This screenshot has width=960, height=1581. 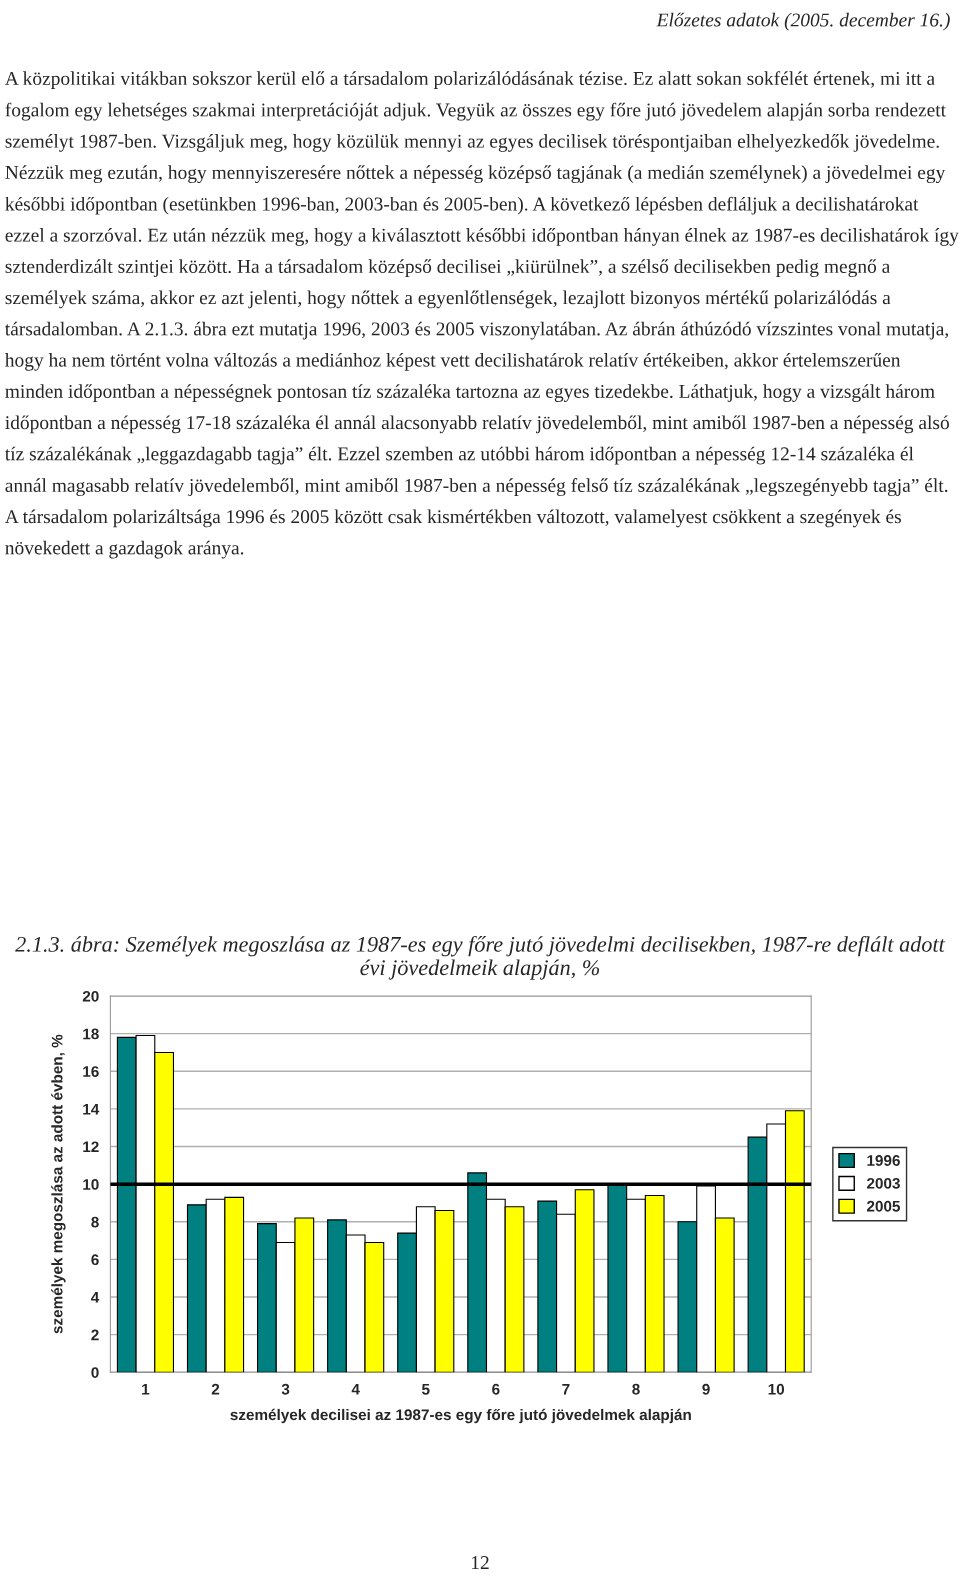 What do you see at coordinates (95, 1222) in the screenshot?
I see `y-tick-label: 8` at bounding box center [95, 1222].